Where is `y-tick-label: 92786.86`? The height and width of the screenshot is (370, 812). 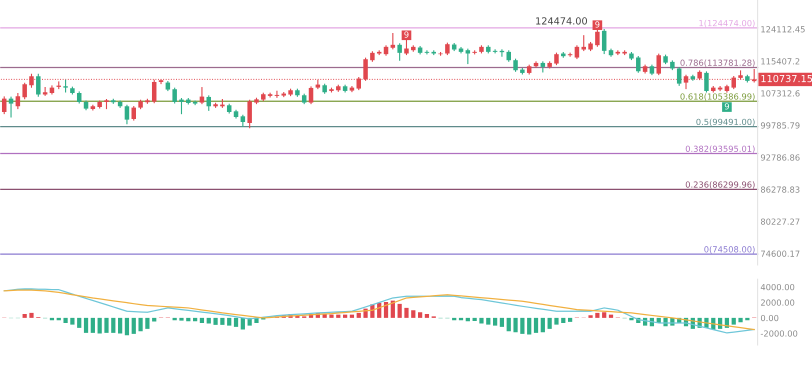
y-tick-label: 92786.86 is located at coordinates (780, 157).